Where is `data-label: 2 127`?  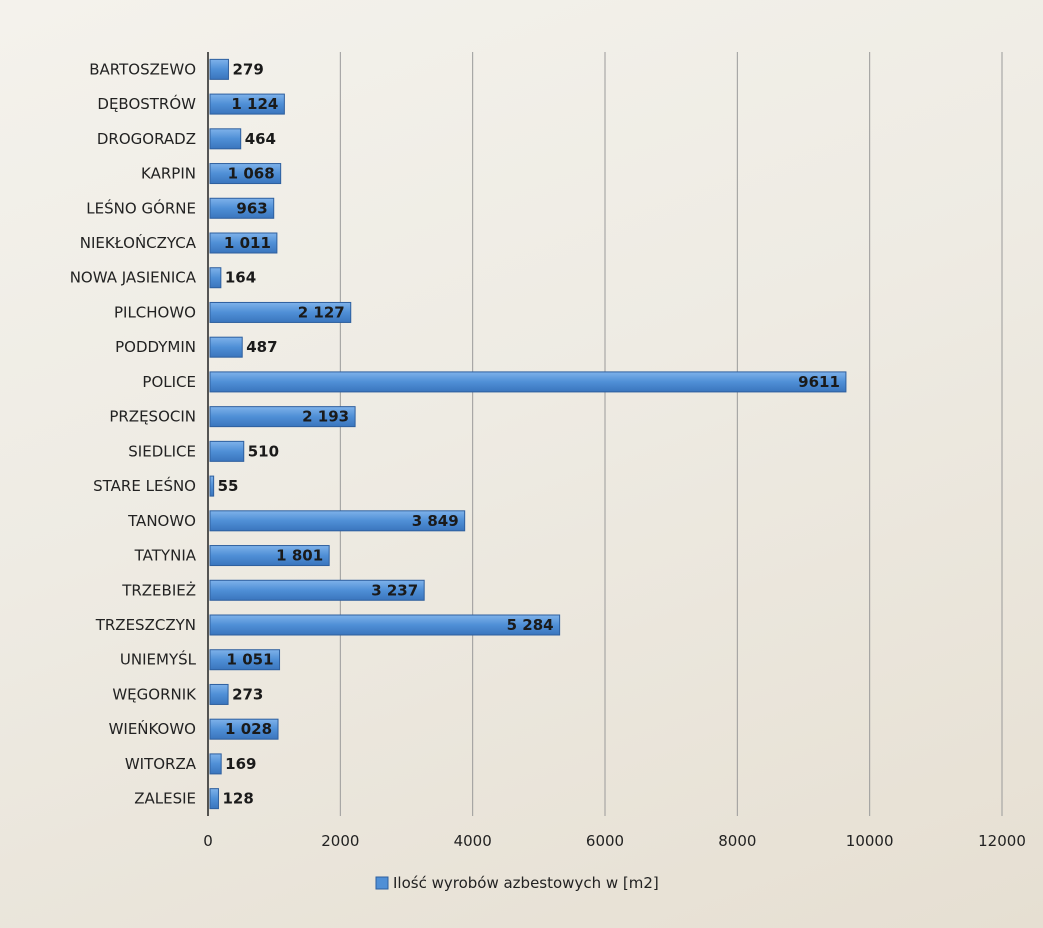
data-label: 2 127 is located at coordinates (321, 312).